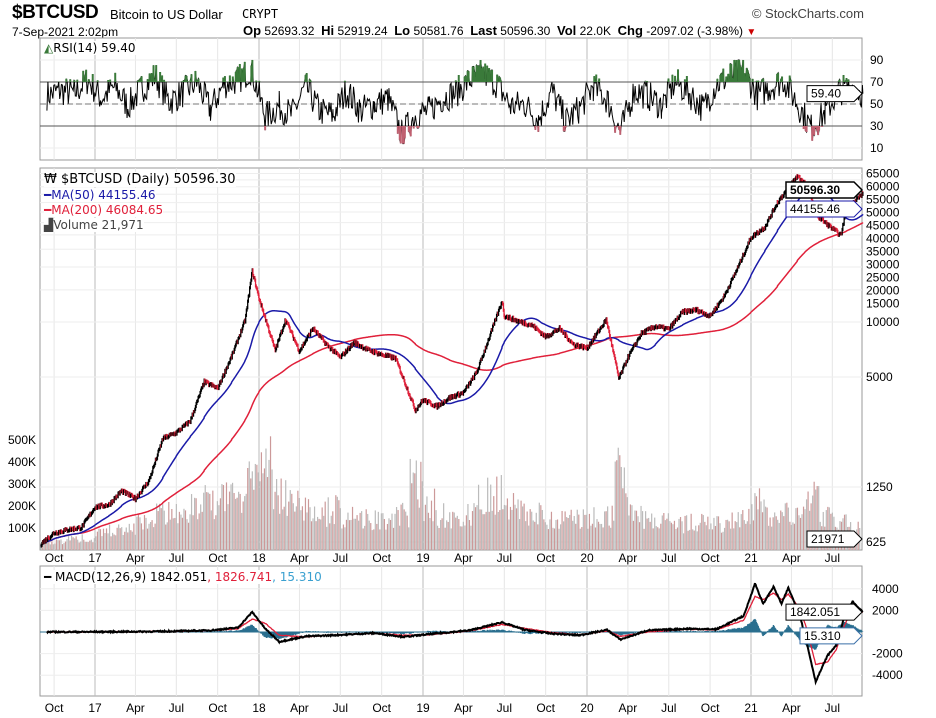 This screenshot has width=936, height=718. What do you see at coordinates (883, 303) in the screenshot?
I see `price-tick-label: 15000` at bounding box center [883, 303].